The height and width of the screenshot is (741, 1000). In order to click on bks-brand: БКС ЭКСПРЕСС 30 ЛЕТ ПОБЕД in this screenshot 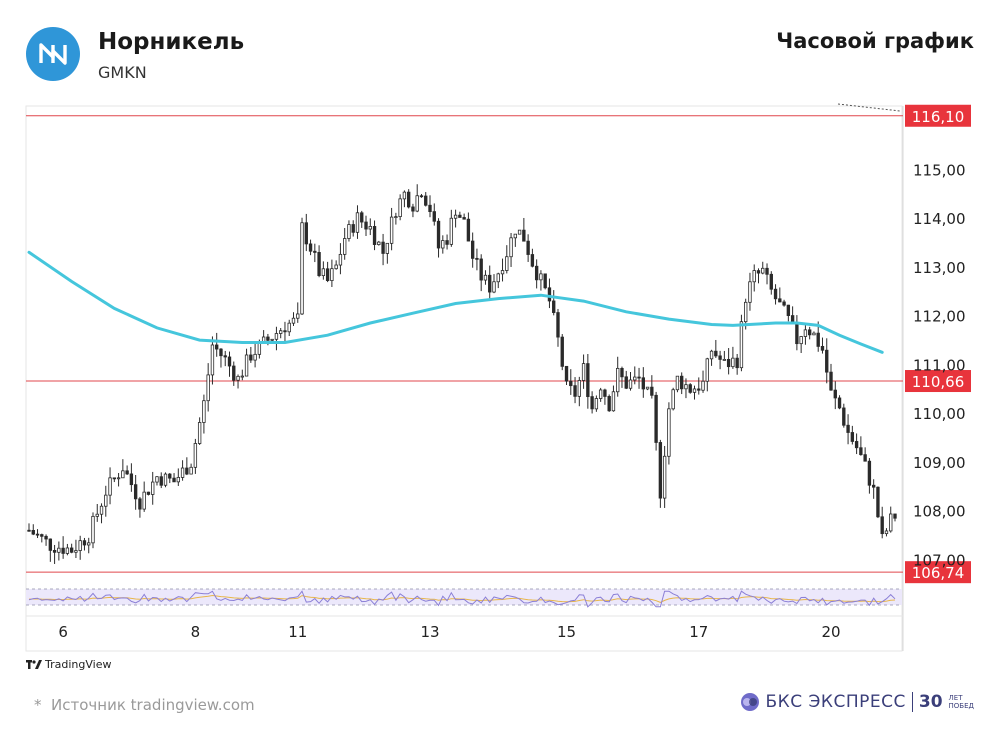, I will do `click(857, 702)`.